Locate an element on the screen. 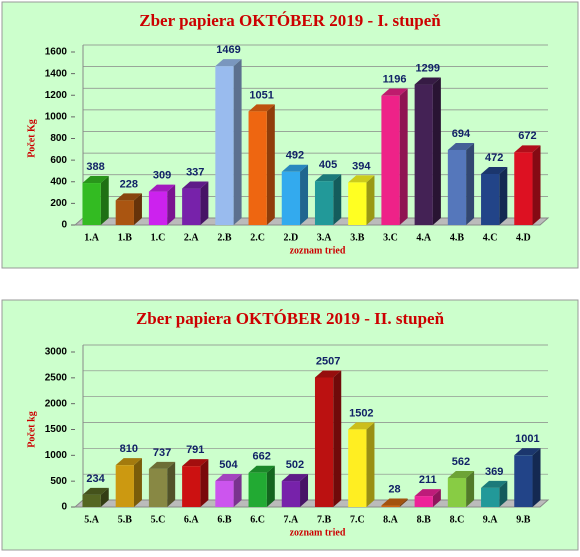 The image size is (580, 557). x-tick-label: 8.C is located at coordinates (457, 519).